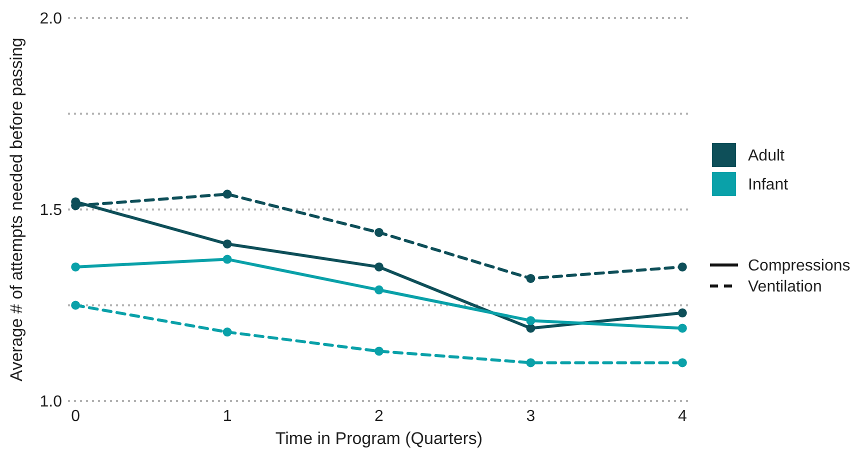  Describe the element at coordinates (785, 287) in the screenshot. I see `text: Ventilation` at that location.